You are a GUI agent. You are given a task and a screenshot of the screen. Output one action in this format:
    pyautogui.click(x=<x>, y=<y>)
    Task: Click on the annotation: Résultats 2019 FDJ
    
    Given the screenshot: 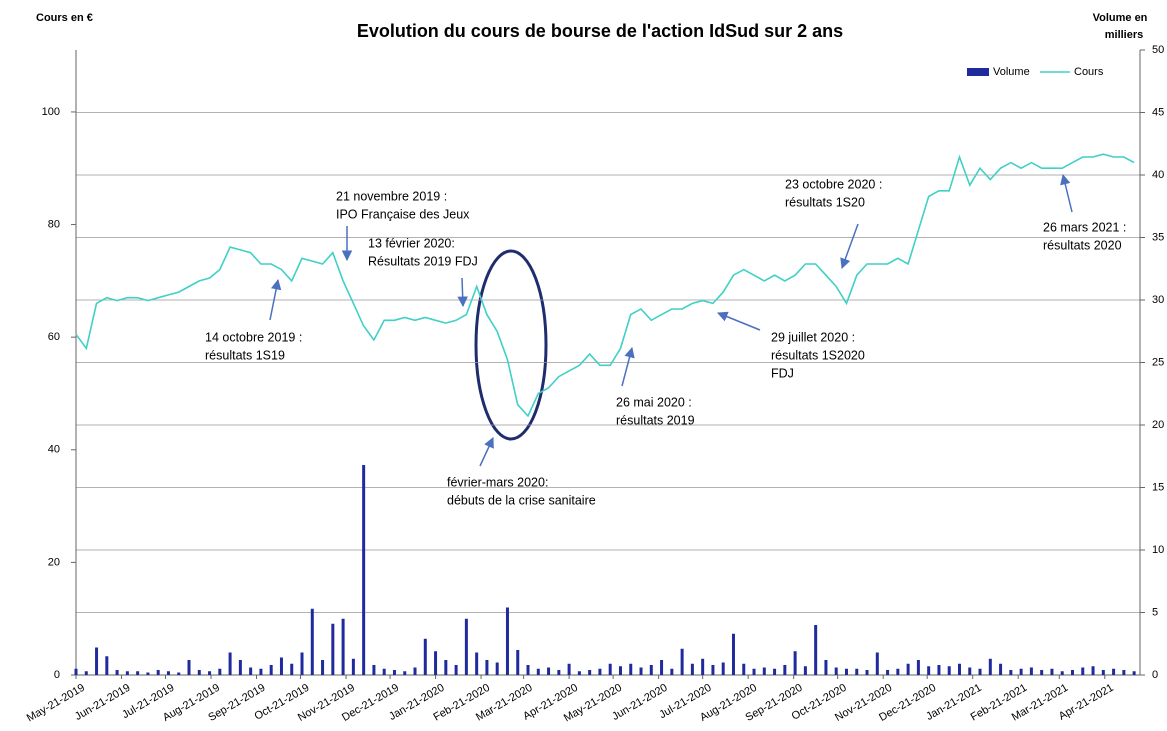 What is the action you would take?
    pyautogui.click(x=423, y=261)
    